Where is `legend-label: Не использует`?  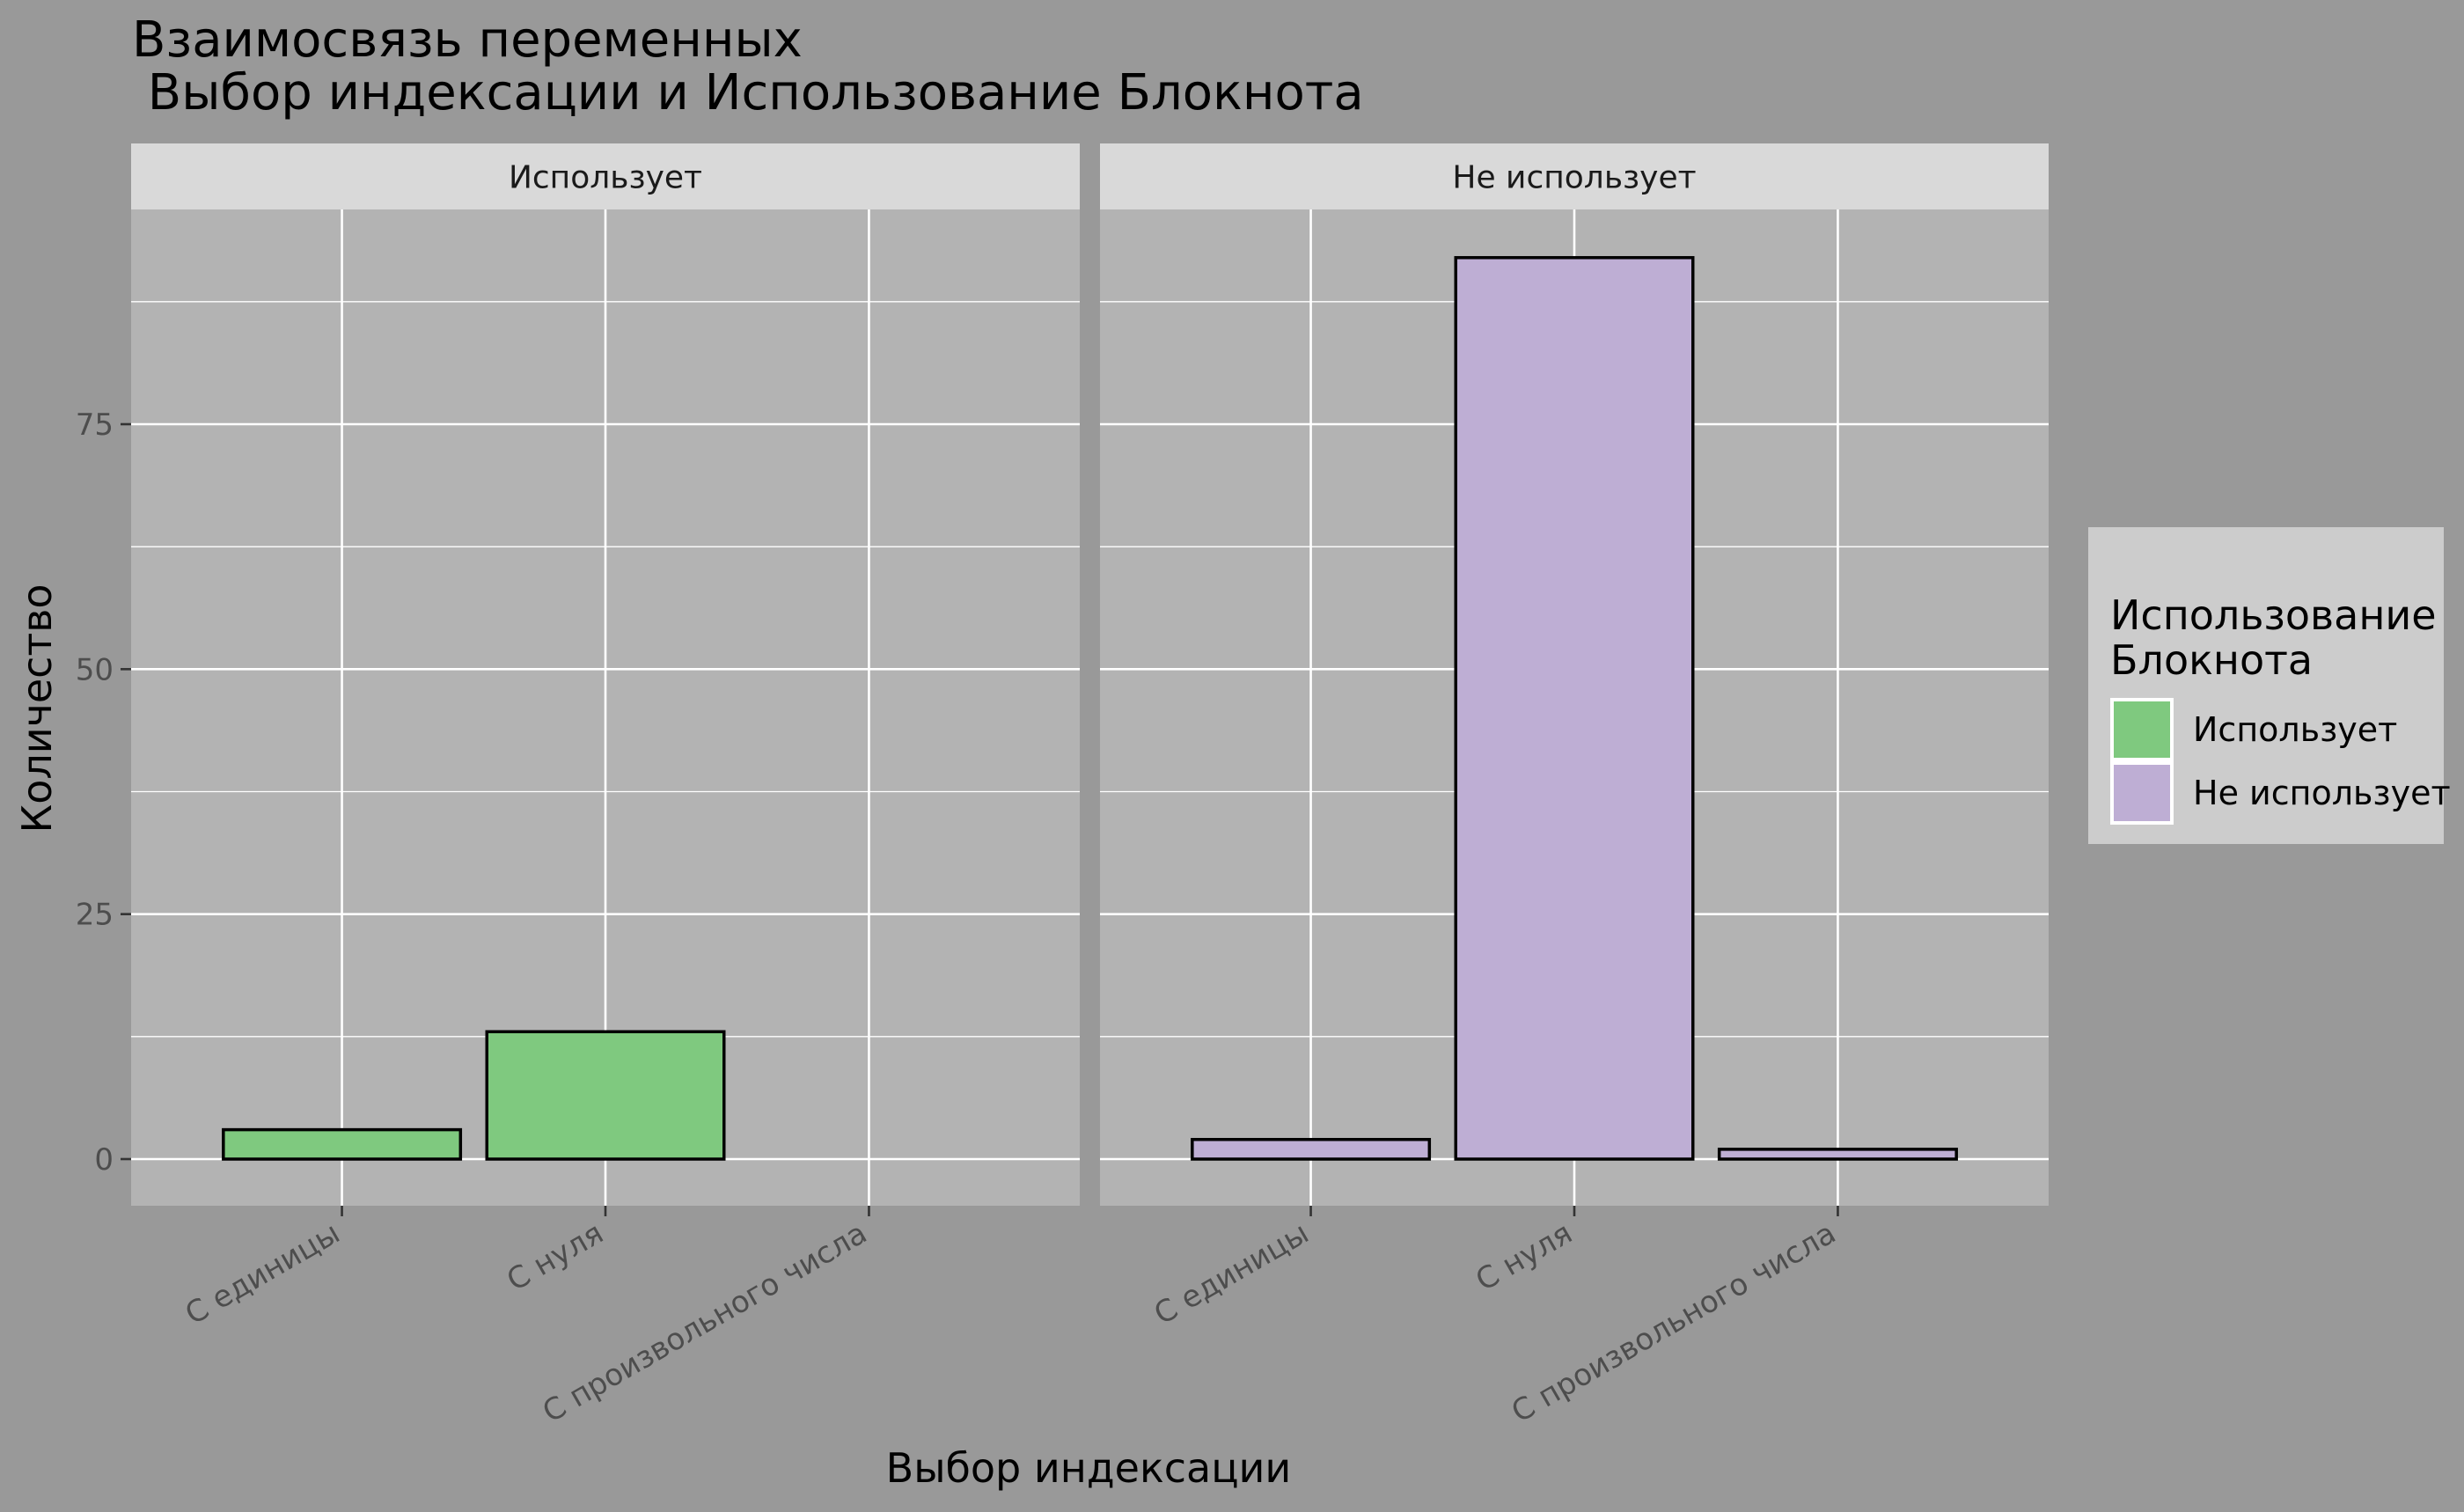
legend-label: Не использует is located at coordinates (2322, 793).